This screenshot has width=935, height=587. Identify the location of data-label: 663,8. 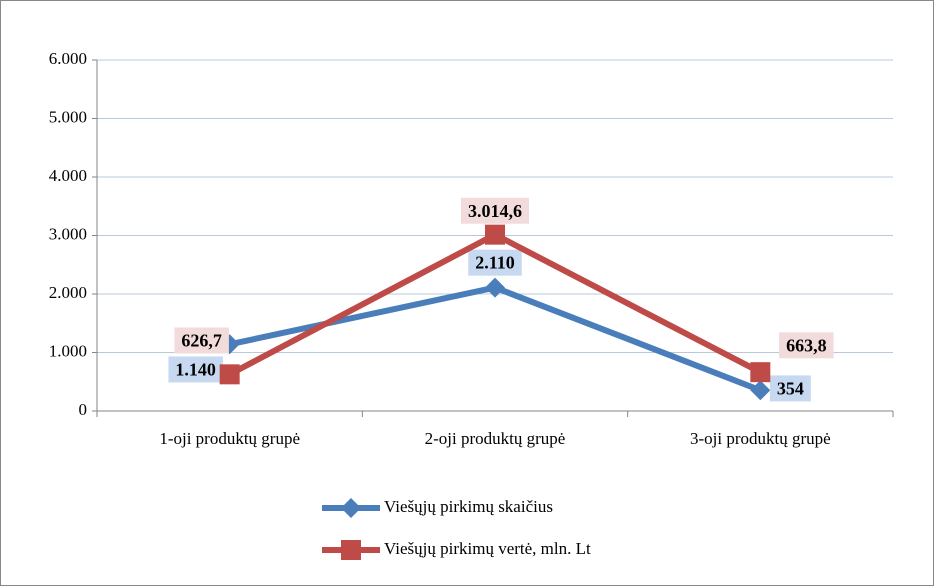
(806, 345).